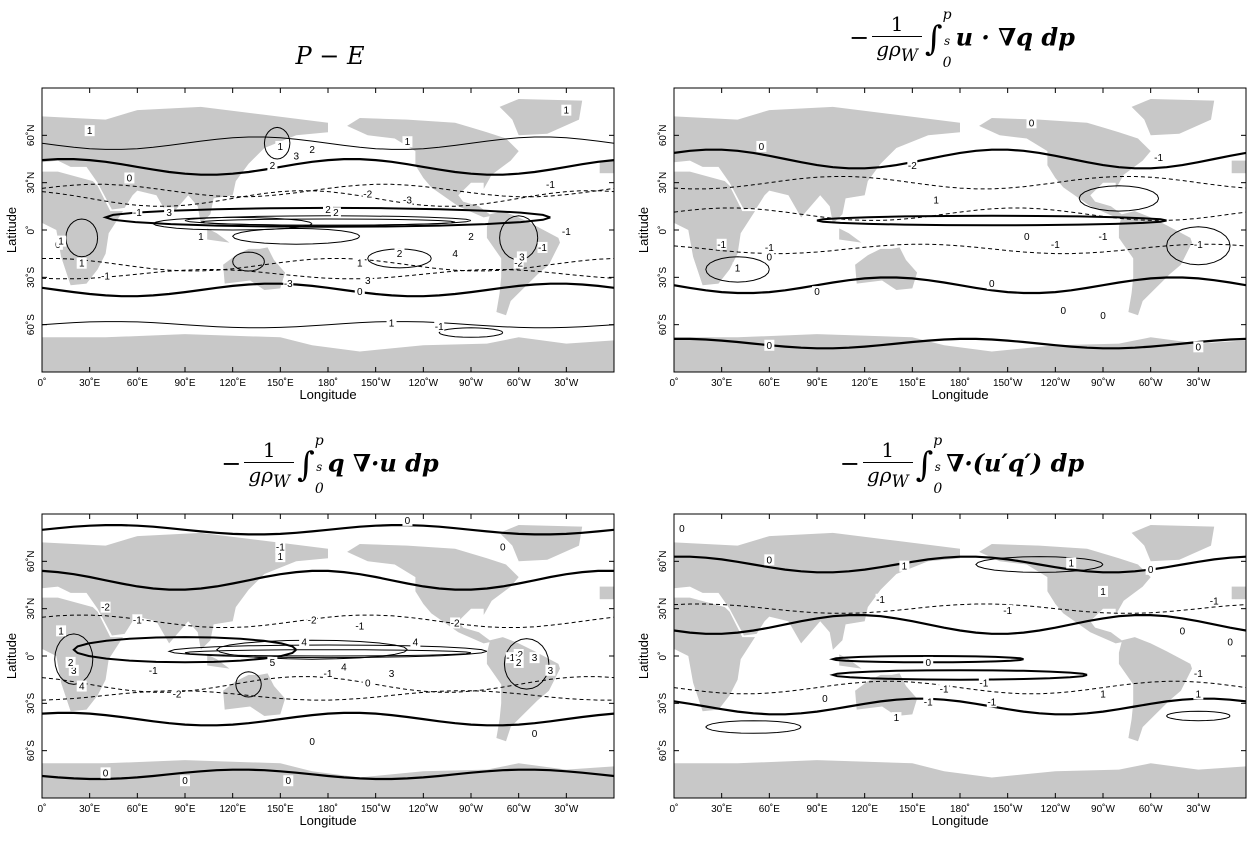  I want to click on x-tick-label: 180˚, so click(960, 383).